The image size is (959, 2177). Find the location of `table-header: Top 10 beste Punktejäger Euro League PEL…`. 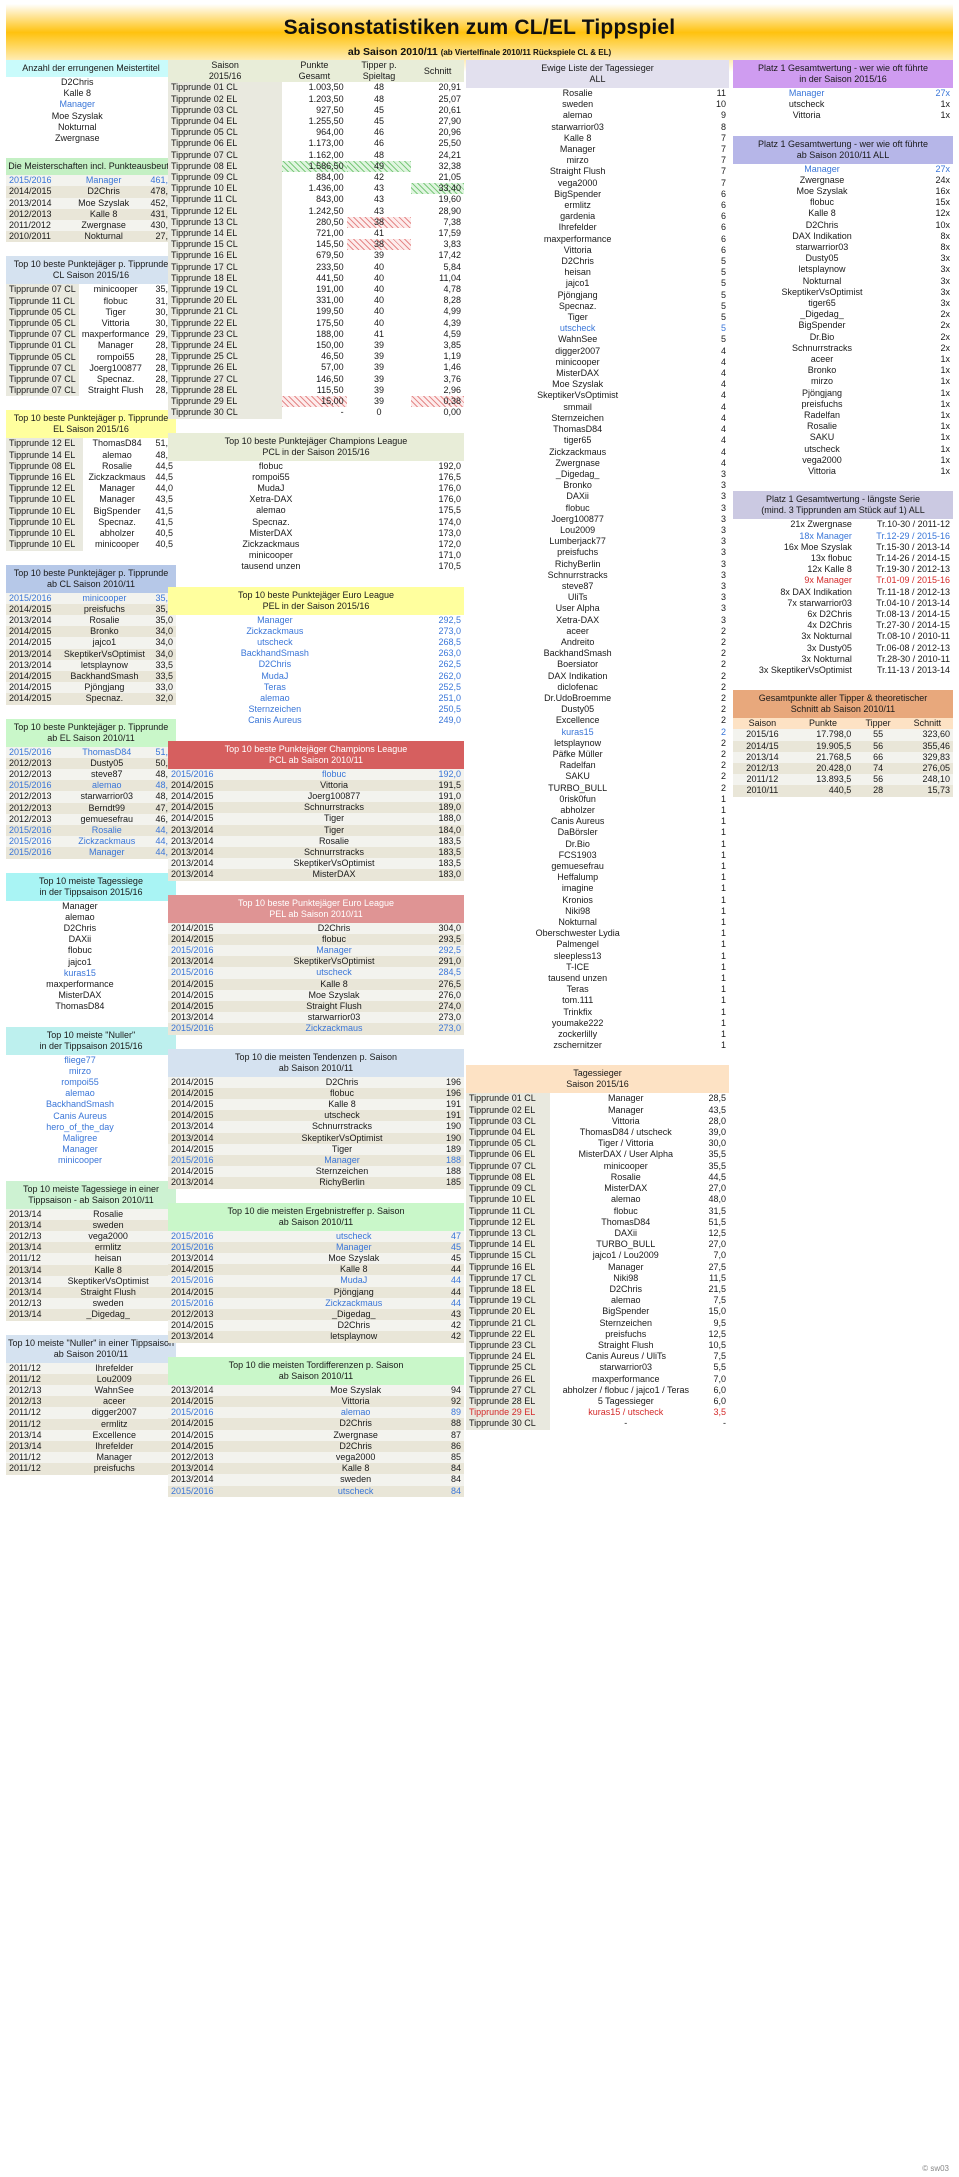

table-header: Top 10 beste Punktejäger Euro League PEL… is located at coordinates (316, 600).